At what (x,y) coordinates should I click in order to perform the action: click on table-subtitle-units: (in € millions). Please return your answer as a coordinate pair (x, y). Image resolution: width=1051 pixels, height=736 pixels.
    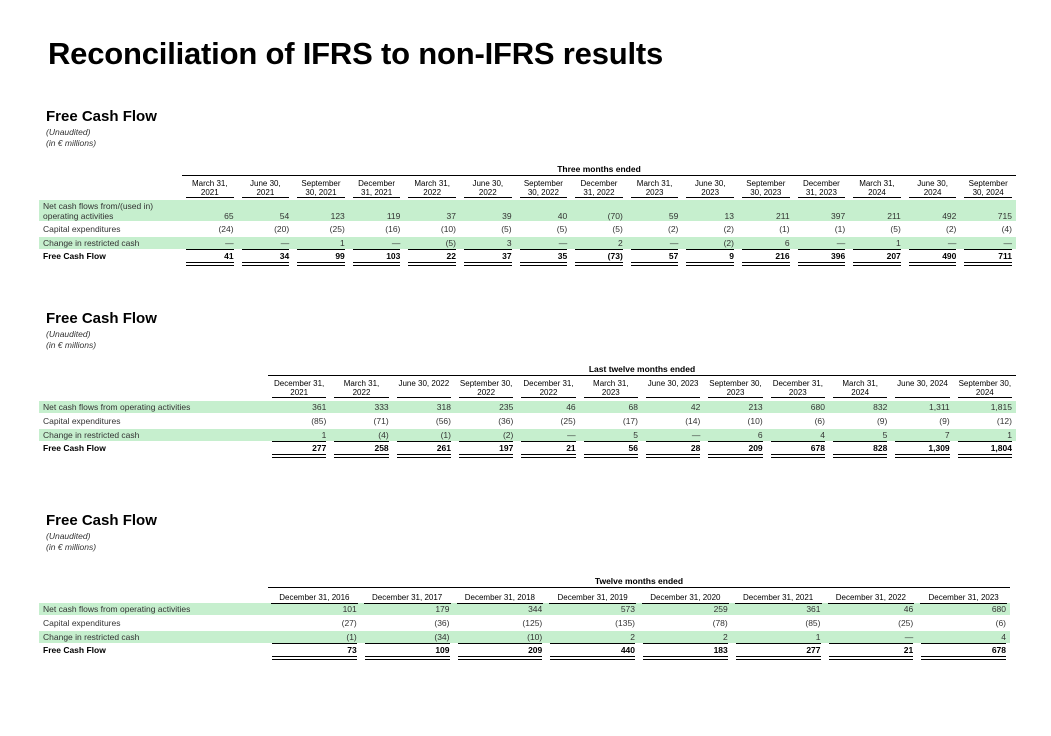
    Looking at the image, I should click on (71, 547).